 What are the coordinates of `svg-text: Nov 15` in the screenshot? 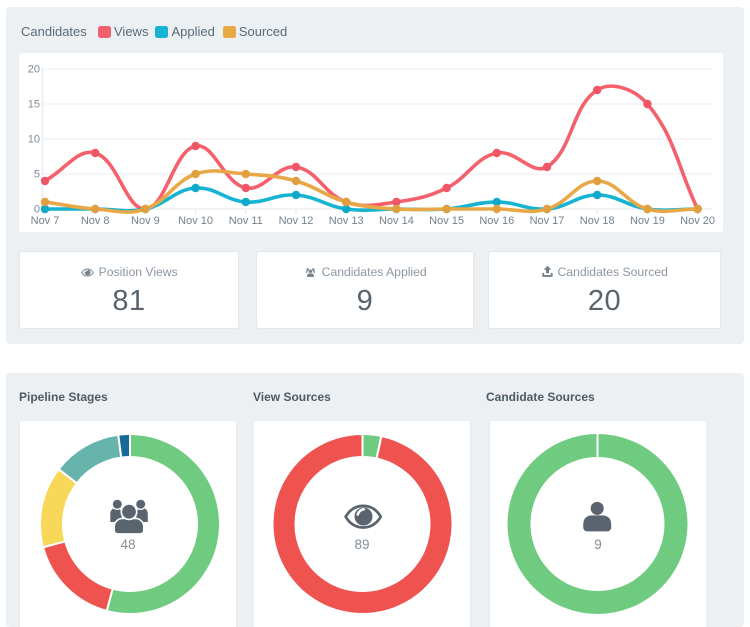 It's located at (446, 221).